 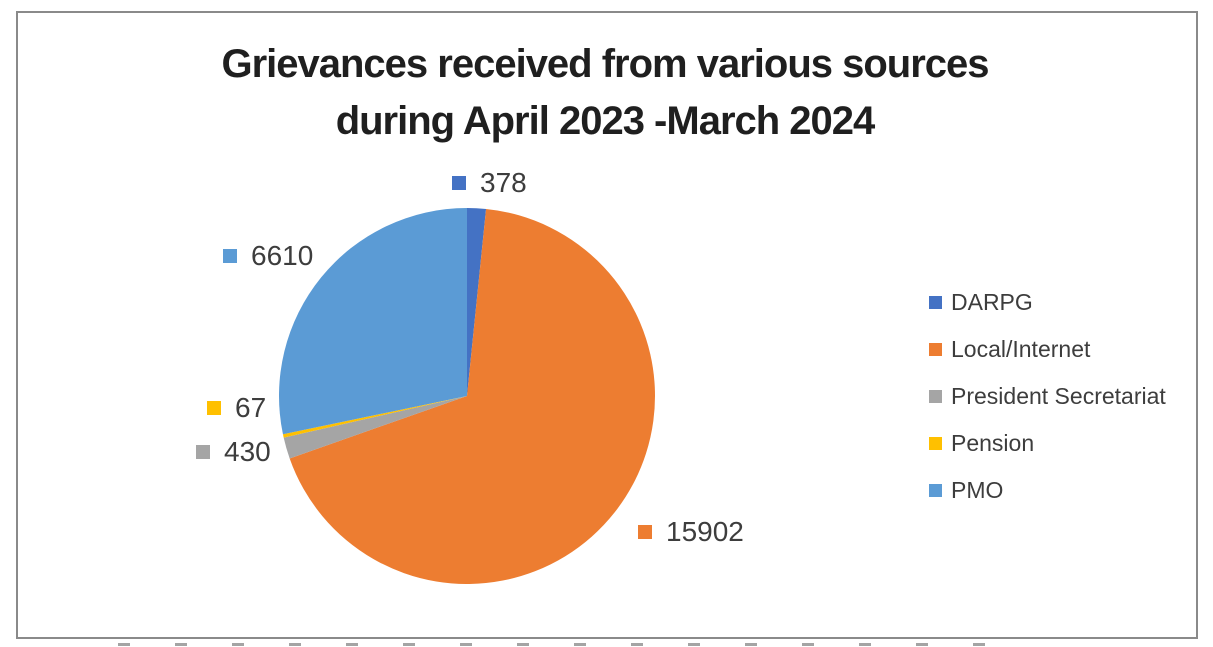 What do you see at coordinates (1021, 348) in the screenshot?
I see `legend-label-local-internet: Local/Internet` at bounding box center [1021, 348].